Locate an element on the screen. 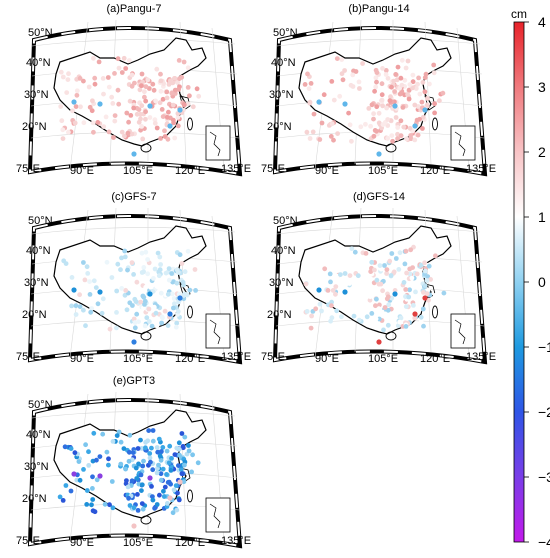 This screenshot has width=550, height=558. station-dots is located at coordinates (130, 106).